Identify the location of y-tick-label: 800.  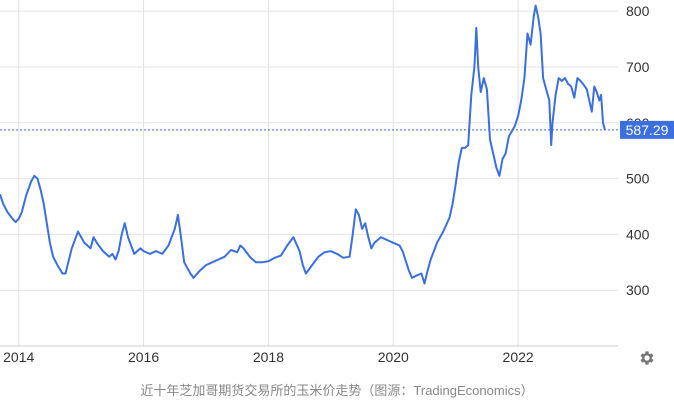
(638, 11).